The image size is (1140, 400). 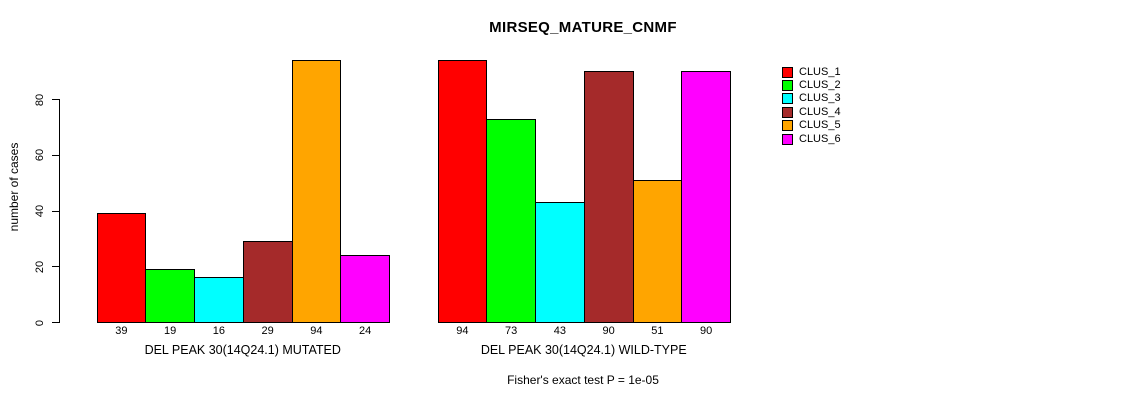 I want to click on group-label: DEL PEAK 30(14Q24.1) WILD-TYPE, so click(x=583, y=350).